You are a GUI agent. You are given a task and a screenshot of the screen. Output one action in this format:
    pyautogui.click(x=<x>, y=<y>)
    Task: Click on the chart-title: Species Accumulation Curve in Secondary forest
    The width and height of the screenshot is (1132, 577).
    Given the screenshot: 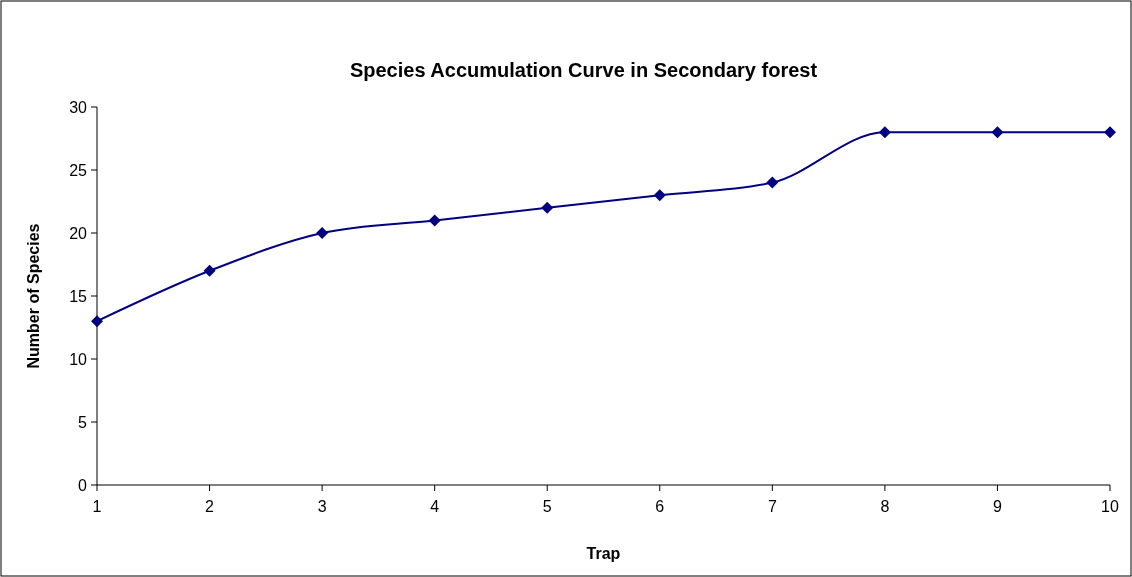 What is the action you would take?
    pyautogui.click(x=583, y=70)
    